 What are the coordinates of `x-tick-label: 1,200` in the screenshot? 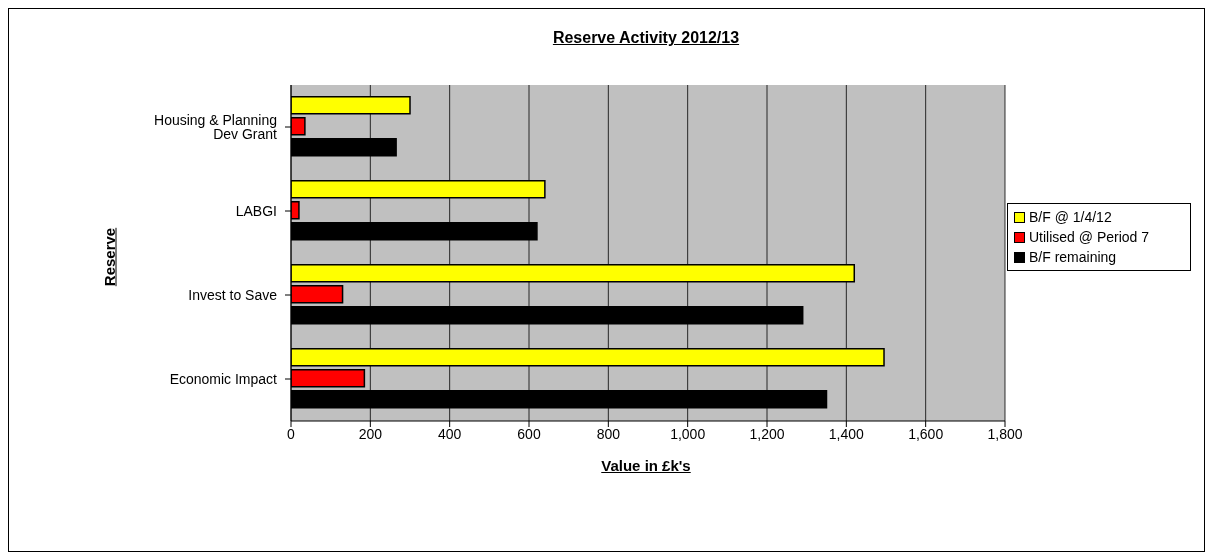 It's located at (767, 433).